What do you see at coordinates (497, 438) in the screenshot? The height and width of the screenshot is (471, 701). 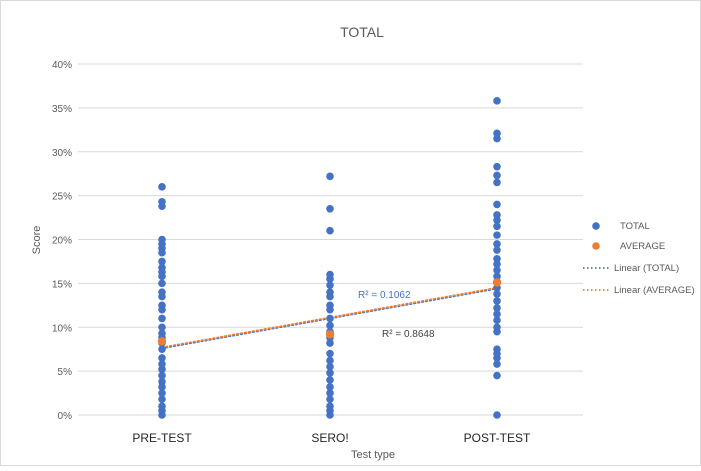 I see `x-tick-label: POST-TEST` at bounding box center [497, 438].